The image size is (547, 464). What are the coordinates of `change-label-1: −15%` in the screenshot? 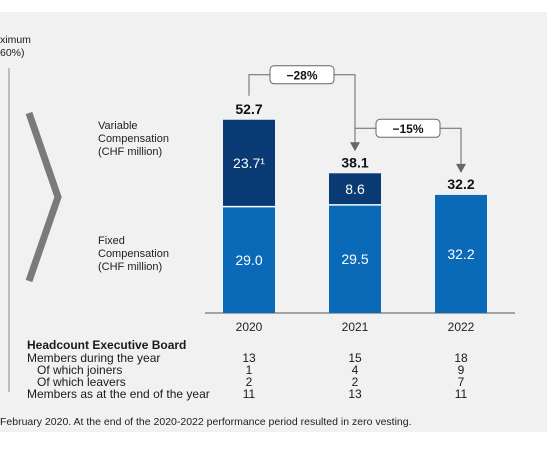 It's located at (407, 129).